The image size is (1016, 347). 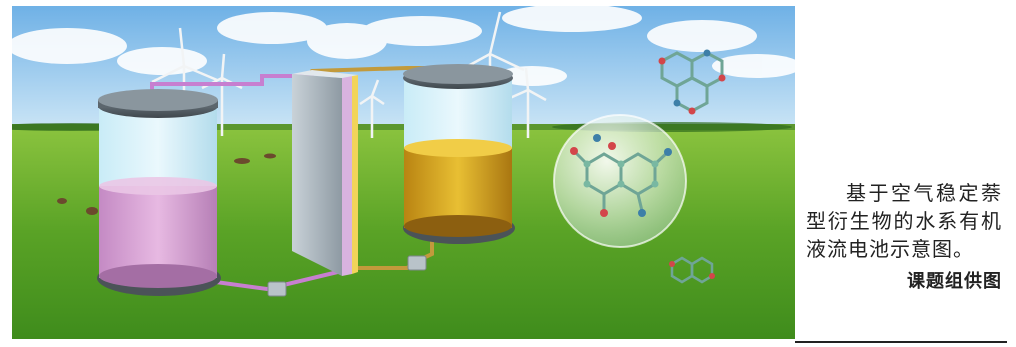 I want to click on caption-text: 基于空气稳定萘型衍生物的水系有机液流电池示意图。, so click(x=904, y=221).